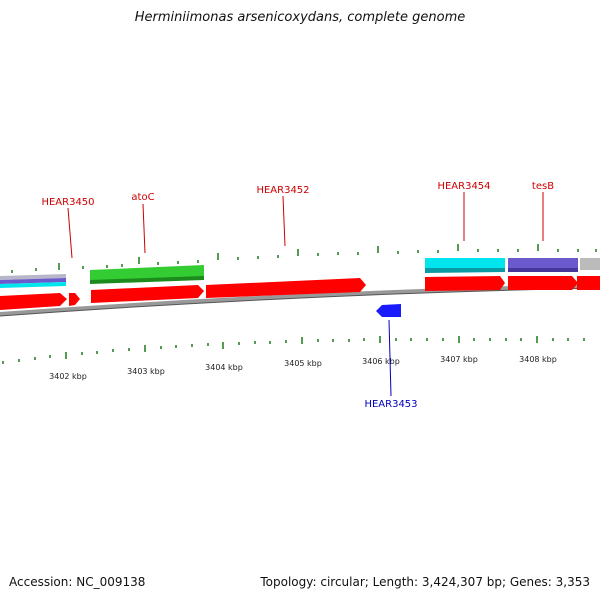 This screenshot has width=600, height=600. I want to click on leader-HEAR3452, so click(284, 221).